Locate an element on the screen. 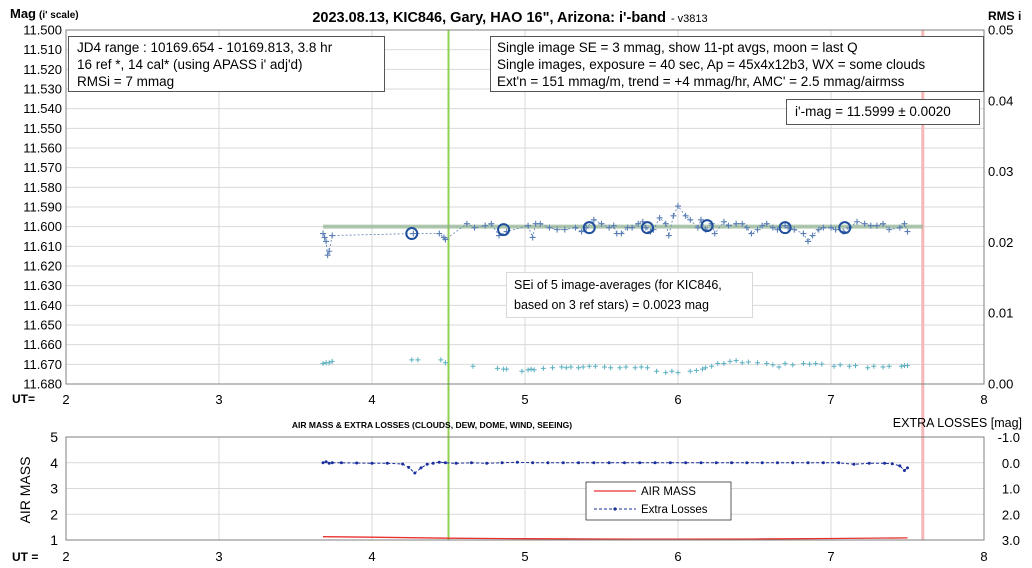 Image resolution: width=1032 pixels, height=568 pixels. top-y-tick-label: 11.610 is located at coordinates (42, 246).